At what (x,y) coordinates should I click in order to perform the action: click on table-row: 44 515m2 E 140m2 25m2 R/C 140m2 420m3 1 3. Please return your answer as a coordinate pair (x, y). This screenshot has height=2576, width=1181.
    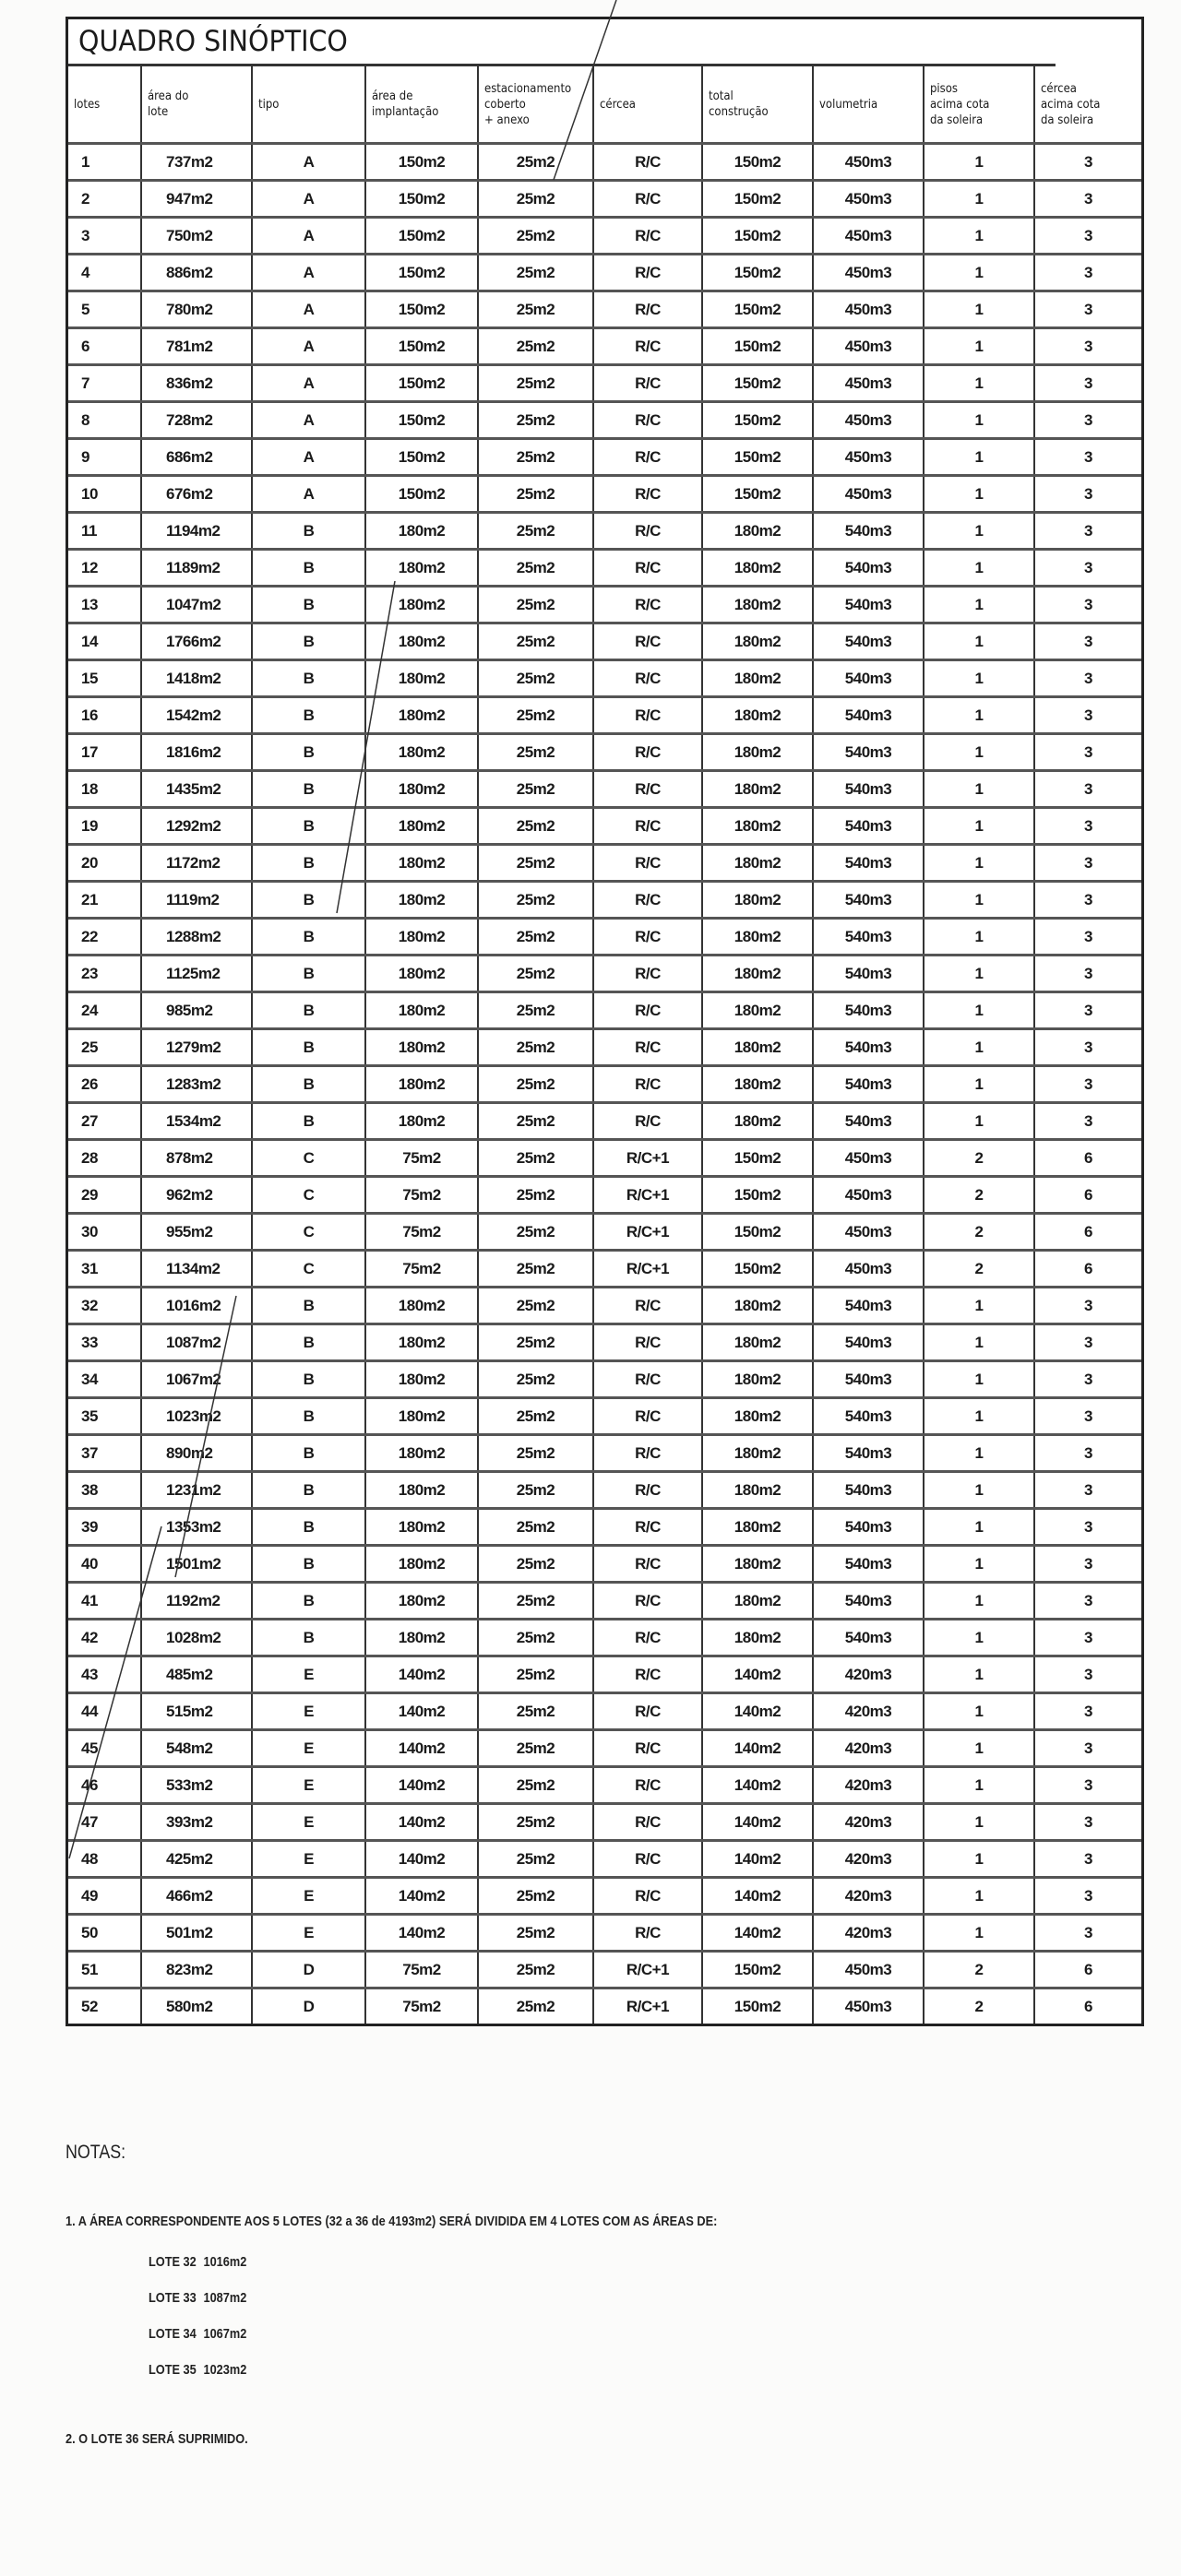
    Looking at the image, I should click on (604, 1711).